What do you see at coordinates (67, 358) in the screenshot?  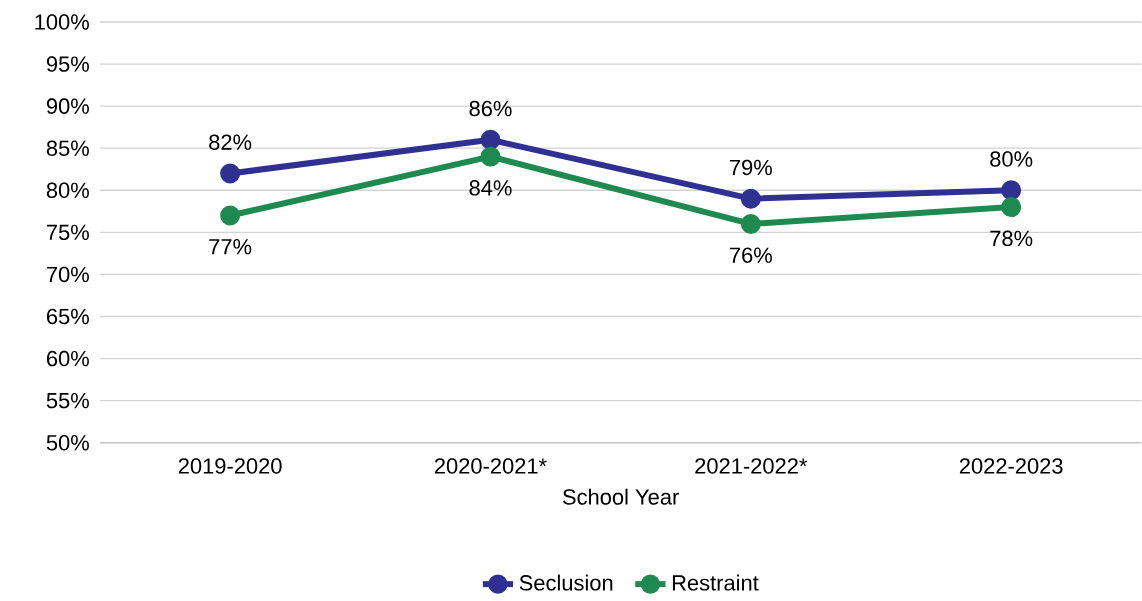 I see `y-tick-label: 60%` at bounding box center [67, 358].